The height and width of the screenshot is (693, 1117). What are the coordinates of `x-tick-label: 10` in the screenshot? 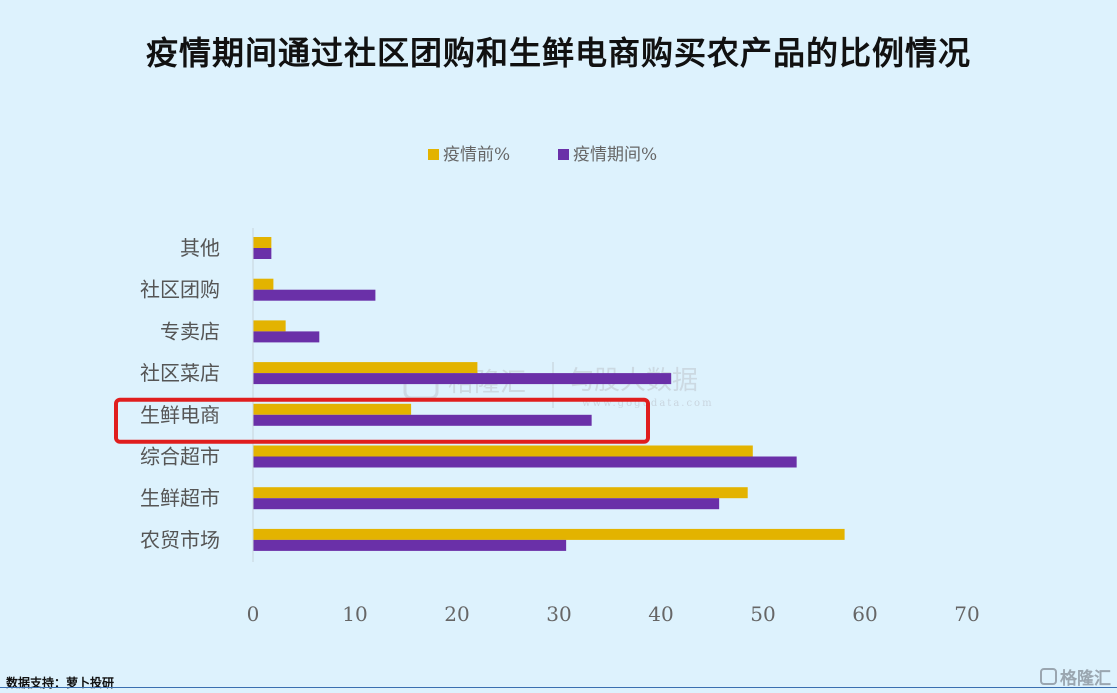 It's located at (354, 614).